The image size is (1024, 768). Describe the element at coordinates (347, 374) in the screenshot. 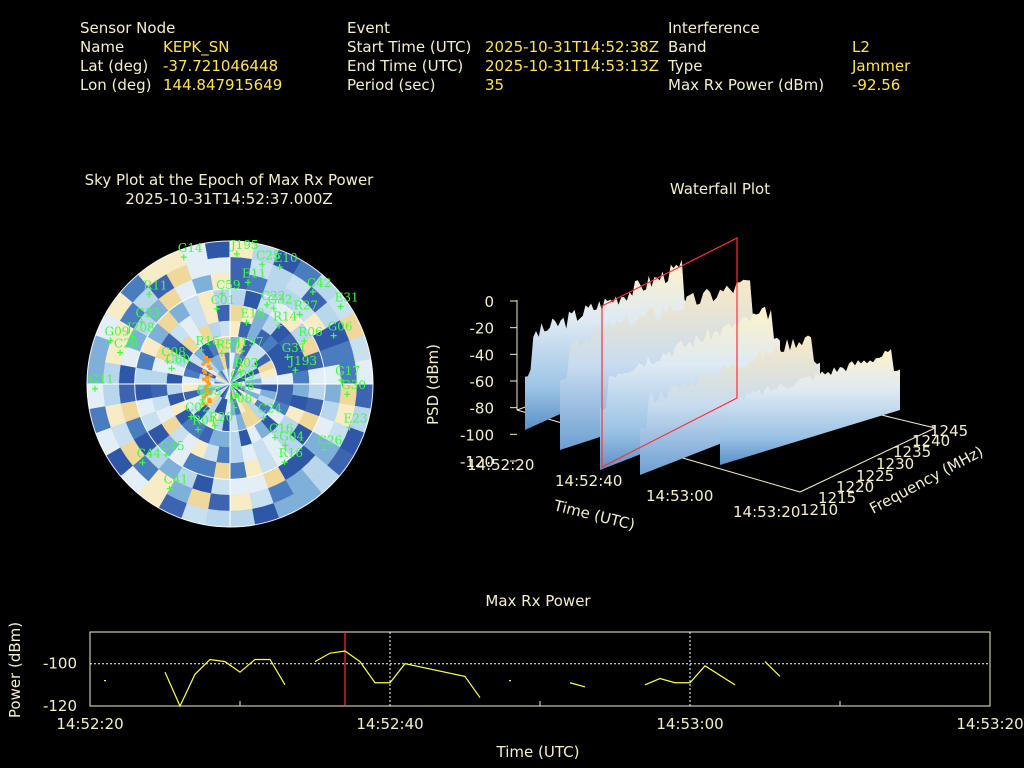

I see `satellite-G17: G17` at that location.